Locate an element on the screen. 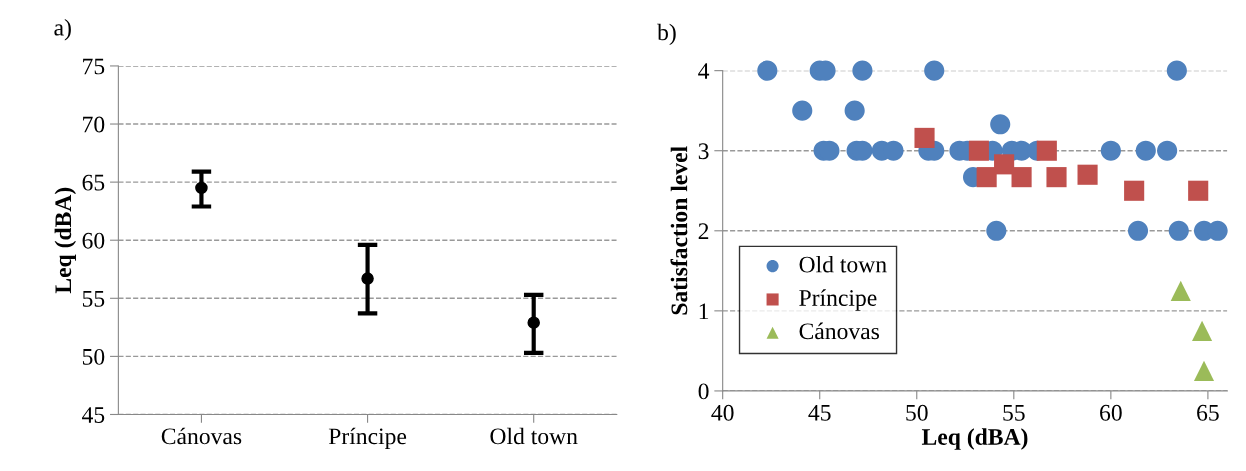 The height and width of the screenshot is (471, 1246). x-tick-label: 45 is located at coordinates (819, 412).